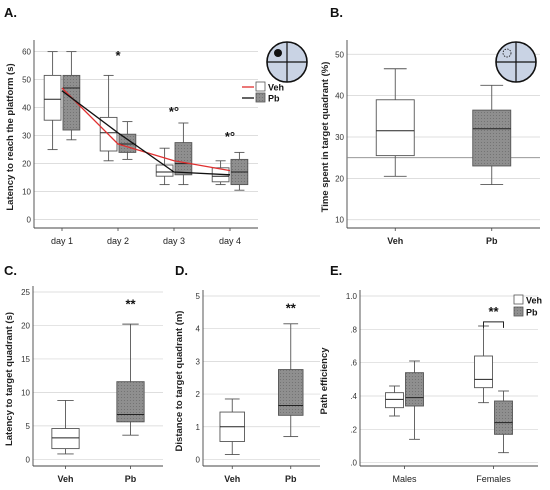 The image size is (550, 490). I want to click on panel-label: D., so click(181, 270).